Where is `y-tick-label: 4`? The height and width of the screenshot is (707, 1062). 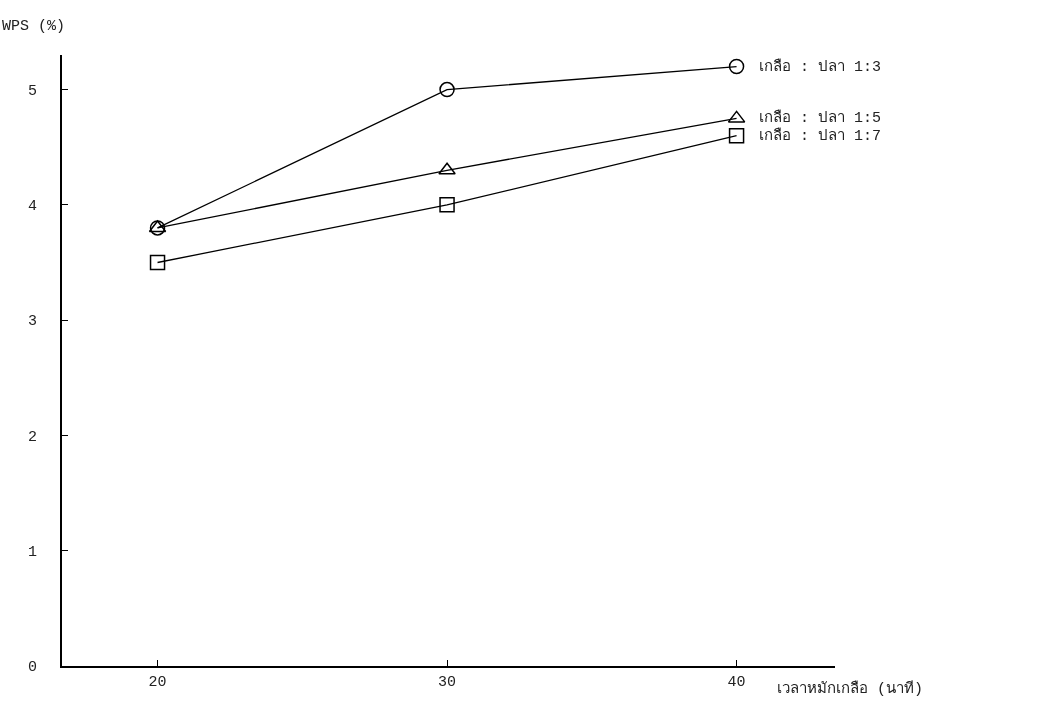 y-tick-label: 4 is located at coordinates (32, 207).